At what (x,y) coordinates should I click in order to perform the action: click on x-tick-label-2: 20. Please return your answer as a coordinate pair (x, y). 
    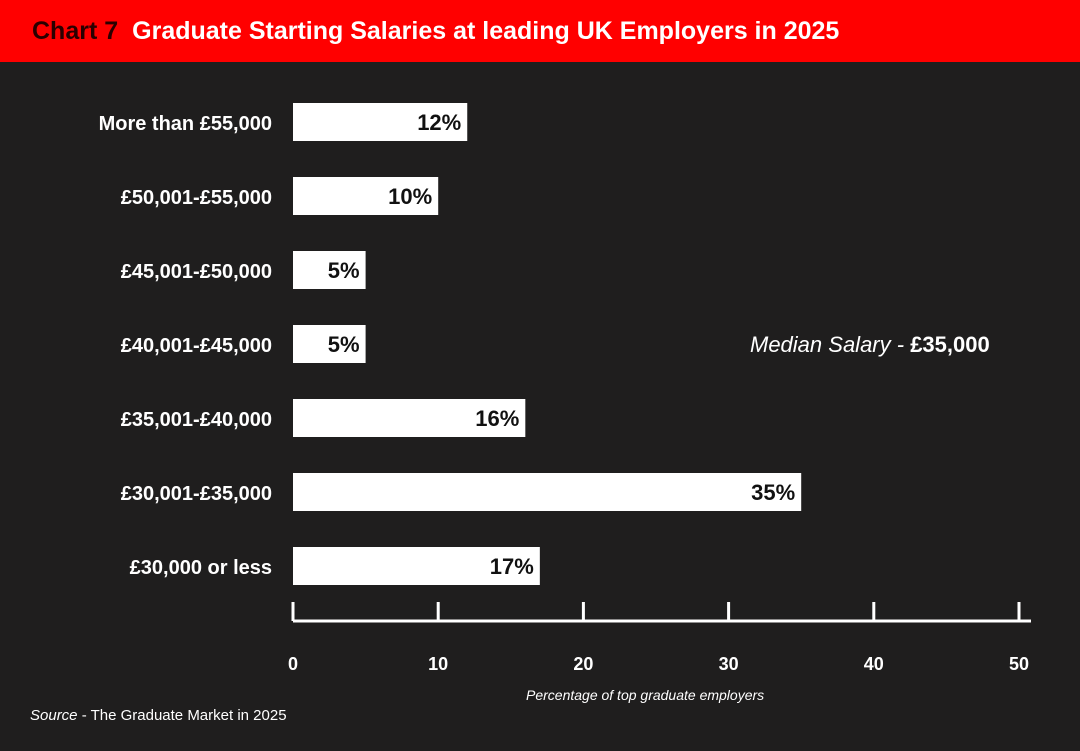
    Looking at the image, I should click on (583, 664).